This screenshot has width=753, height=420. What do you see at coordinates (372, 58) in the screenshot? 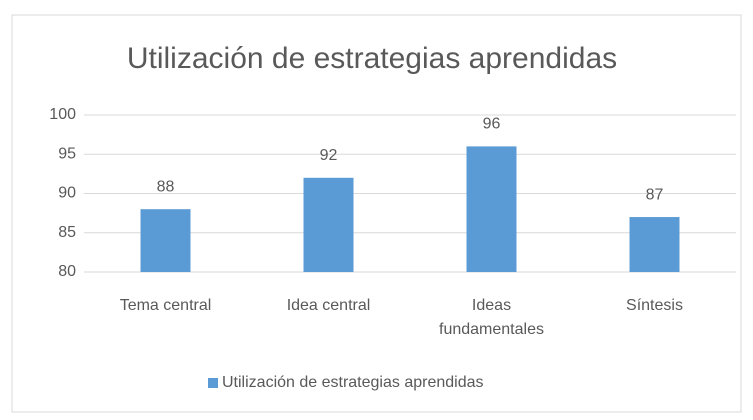
I see `chart-title: Utilización de estrategias aprendidas` at bounding box center [372, 58].